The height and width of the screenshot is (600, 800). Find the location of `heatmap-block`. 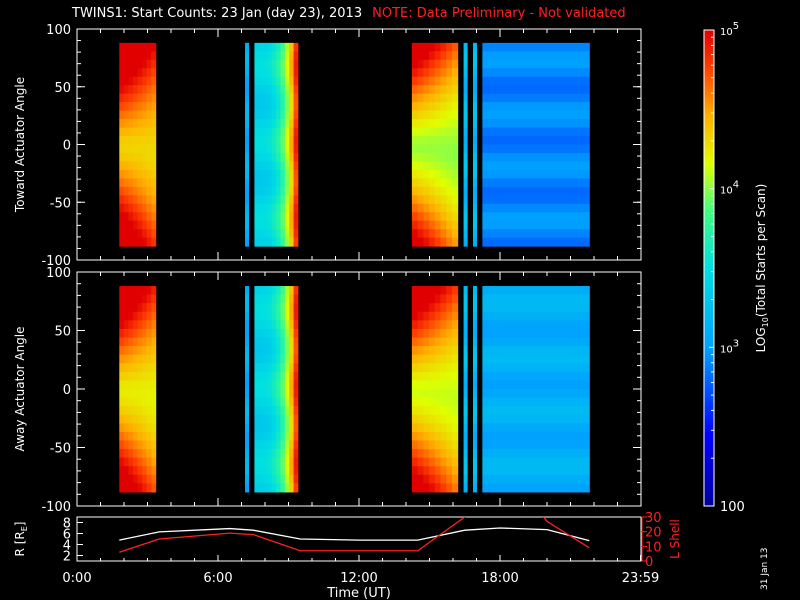

heatmap-block is located at coordinates (474, 389).